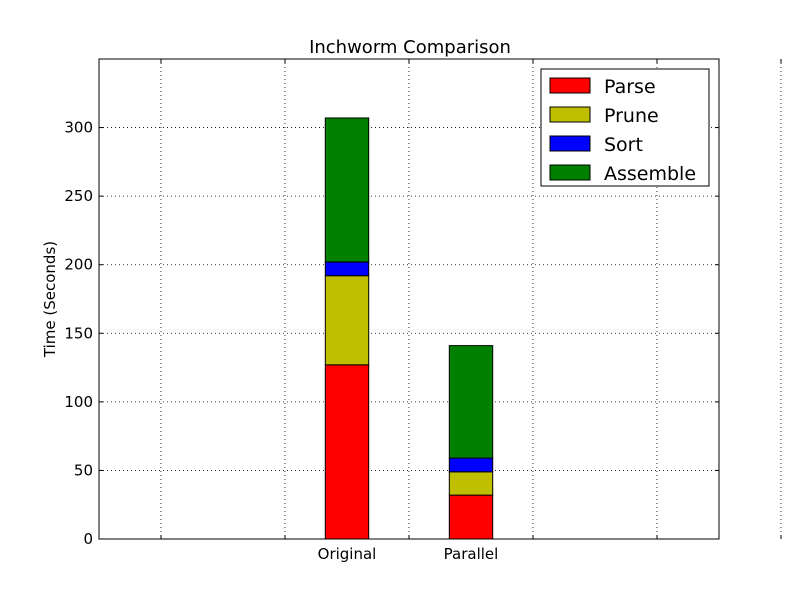 The image size is (800, 600). Describe the element at coordinates (471, 402) in the screenshot. I see `bar-assemble-parallel` at that location.